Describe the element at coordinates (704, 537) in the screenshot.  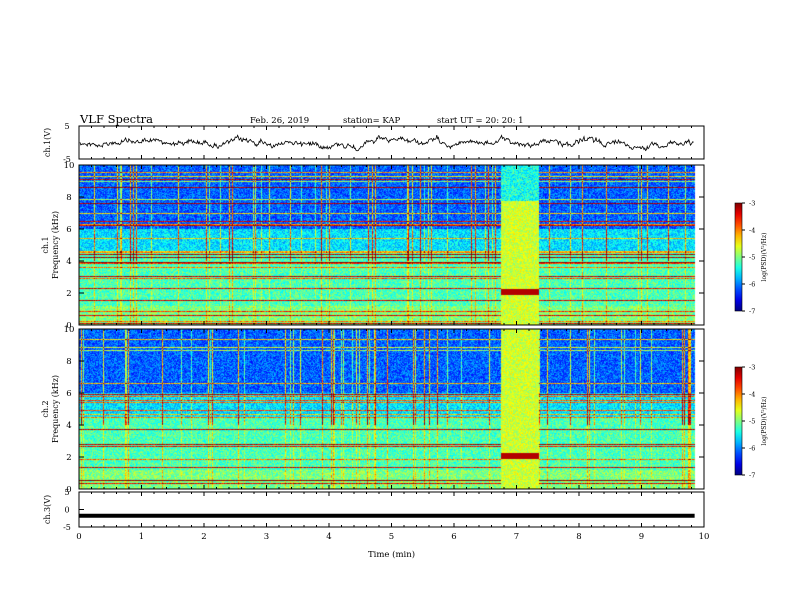
I see `x-tick-label: 10` at that location.